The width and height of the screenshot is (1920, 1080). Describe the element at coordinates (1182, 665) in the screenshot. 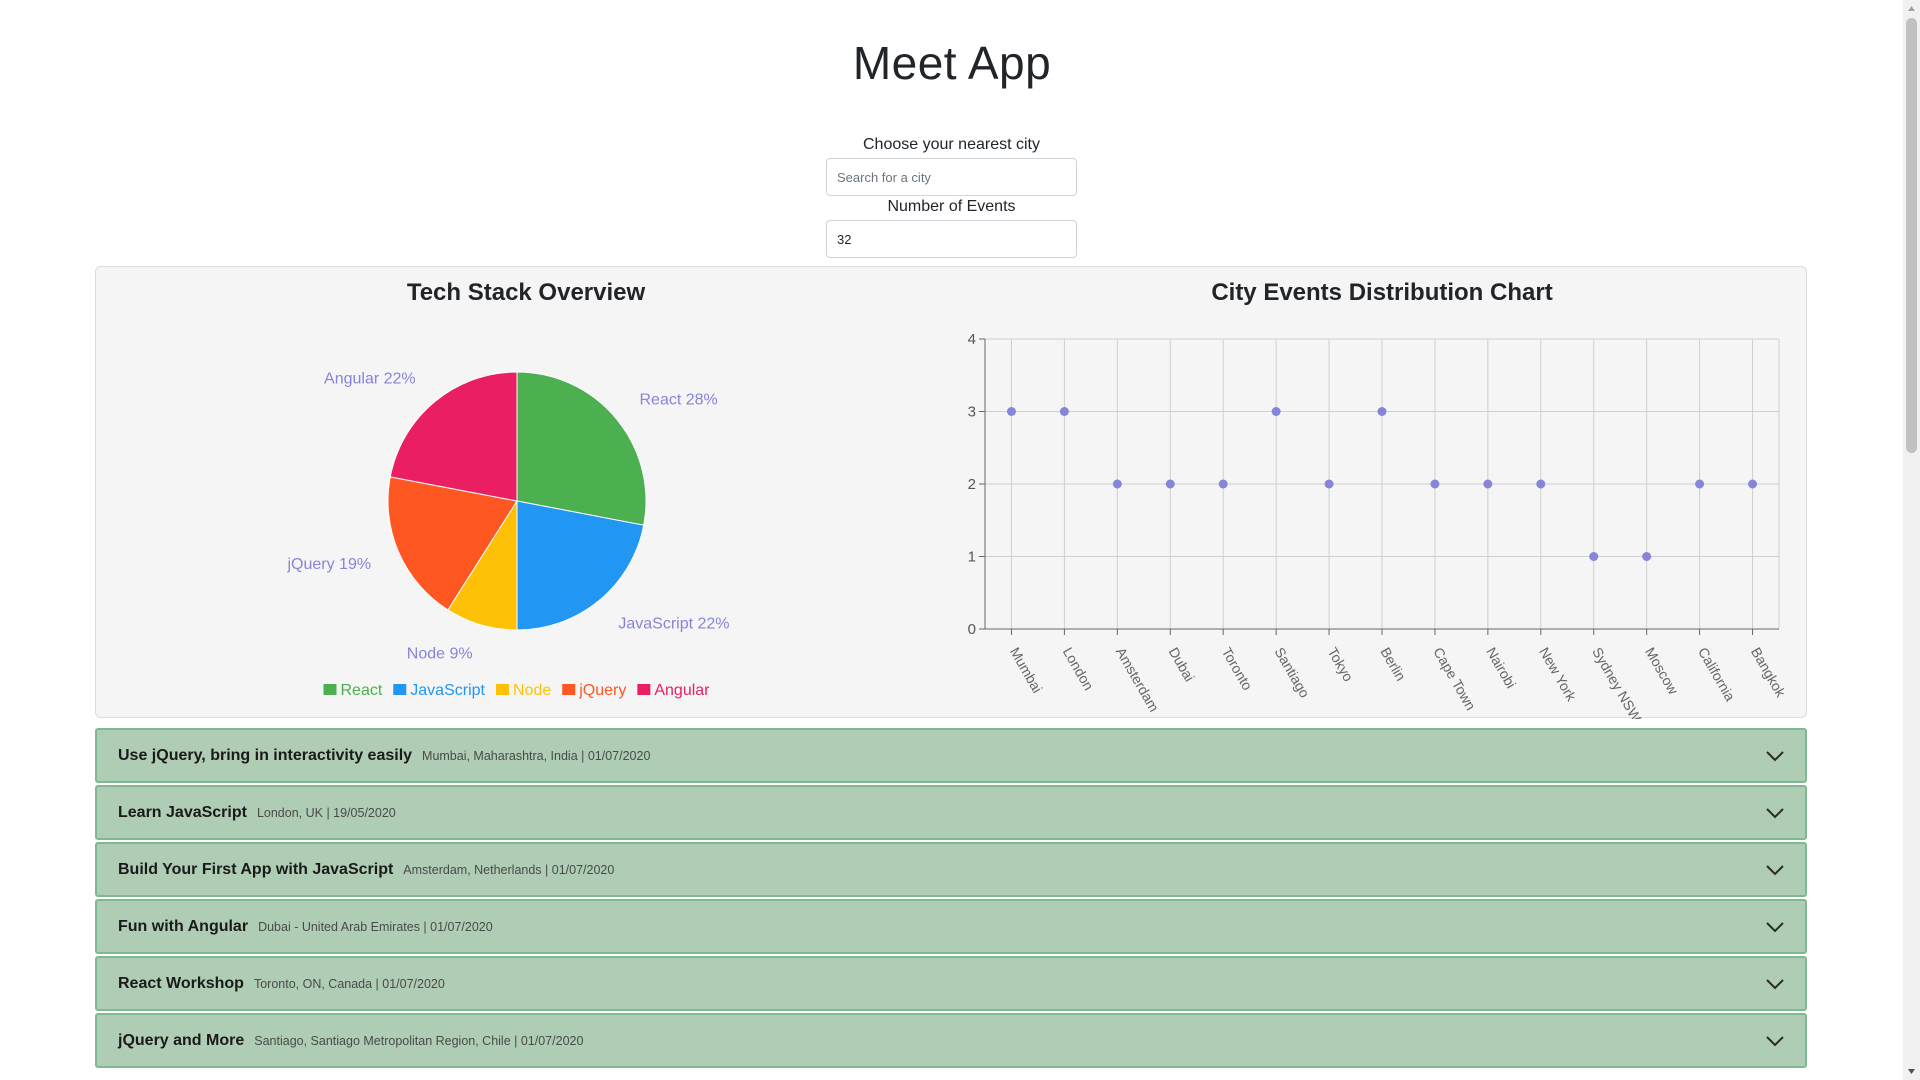

I see `x-tick-label: Dubai` at that location.